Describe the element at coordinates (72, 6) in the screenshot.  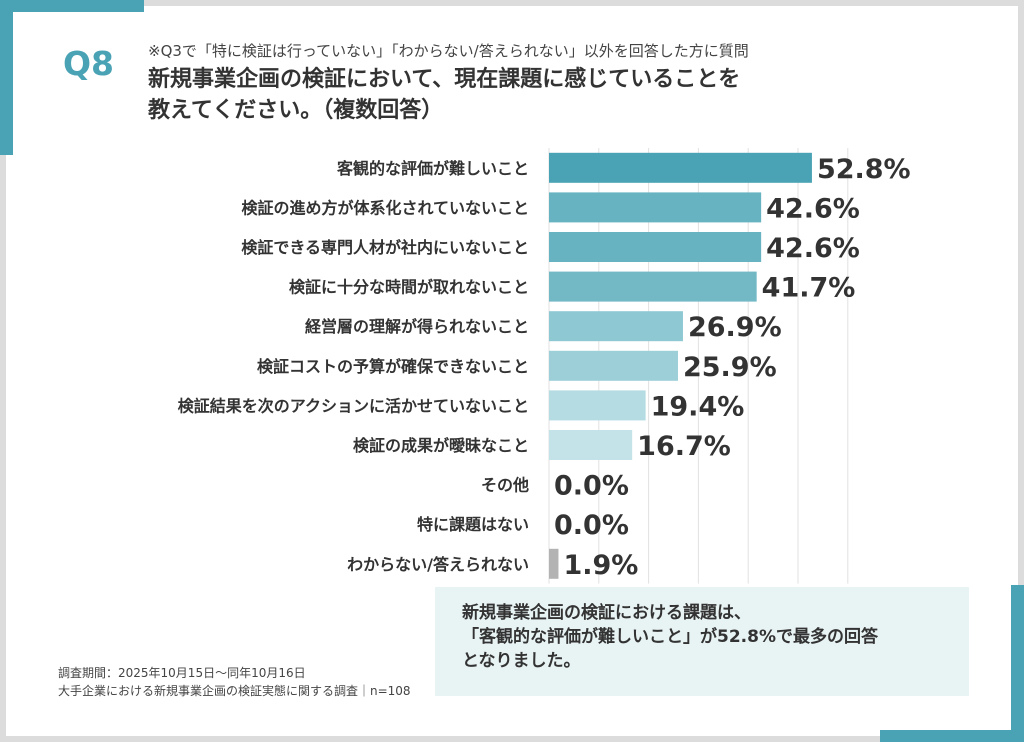
I see `accent-top-left-horizontal` at that location.